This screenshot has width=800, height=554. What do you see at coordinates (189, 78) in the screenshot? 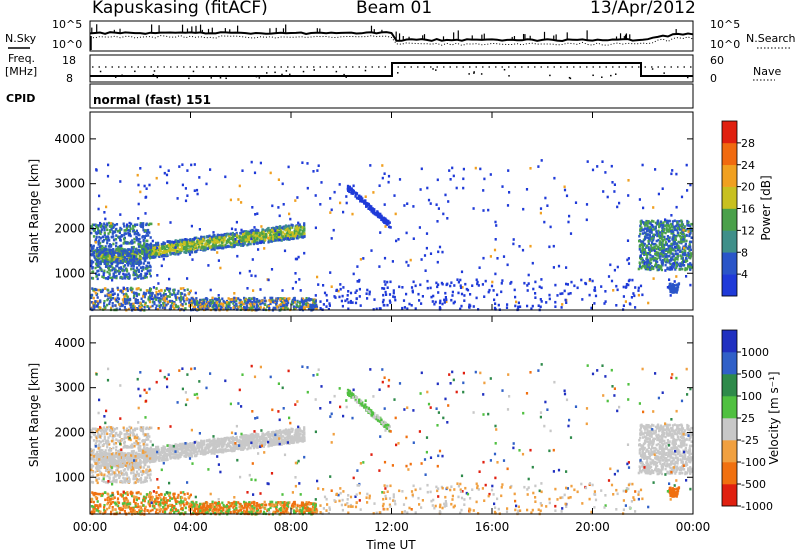
I see `nave-dot` at bounding box center [189, 78].